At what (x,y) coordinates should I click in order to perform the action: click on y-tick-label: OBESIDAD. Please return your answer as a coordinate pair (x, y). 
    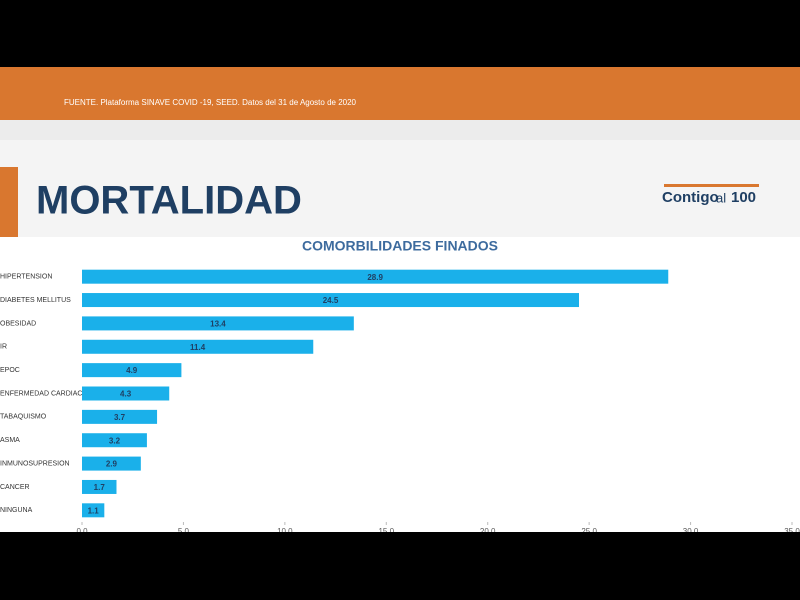
    Looking at the image, I should click on (18, 323).